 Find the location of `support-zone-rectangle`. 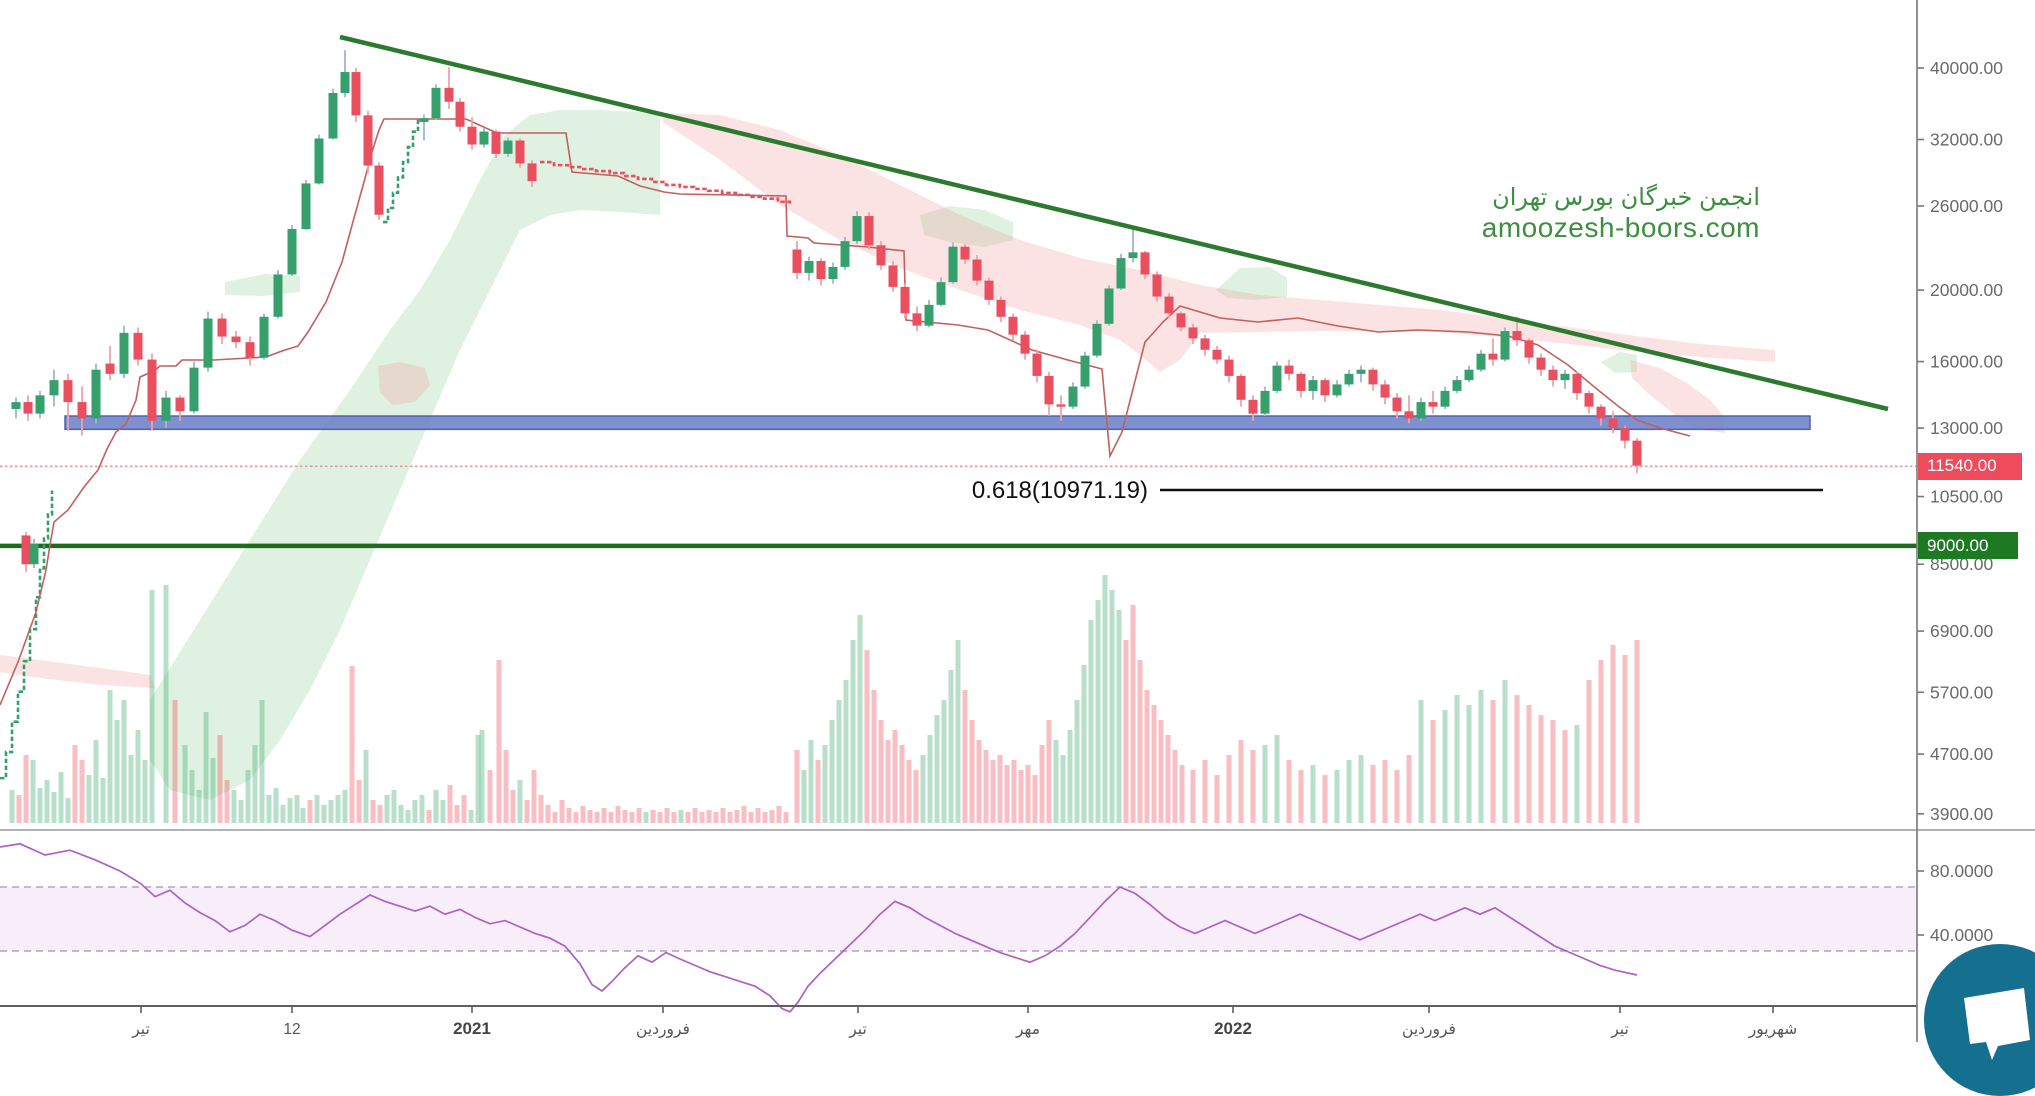

support-zone-rectangle is located at coordinates (937, 423).